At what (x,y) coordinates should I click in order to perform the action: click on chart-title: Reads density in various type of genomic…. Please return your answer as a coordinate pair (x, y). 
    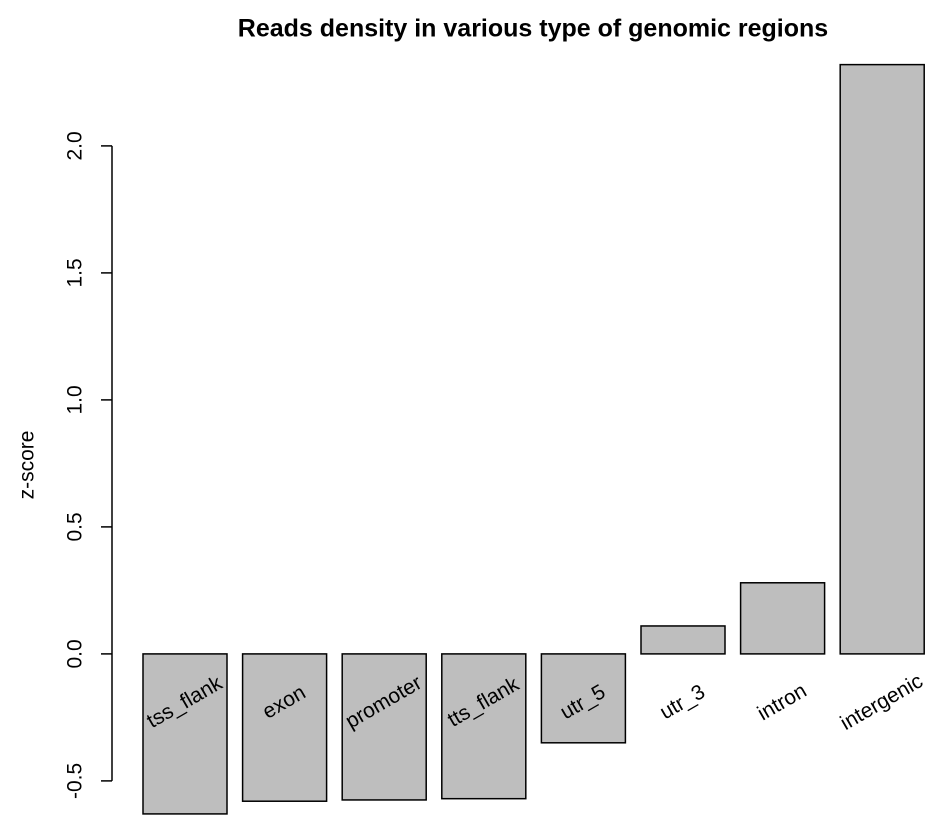
    Looking at the image, I should click on (533, 29).